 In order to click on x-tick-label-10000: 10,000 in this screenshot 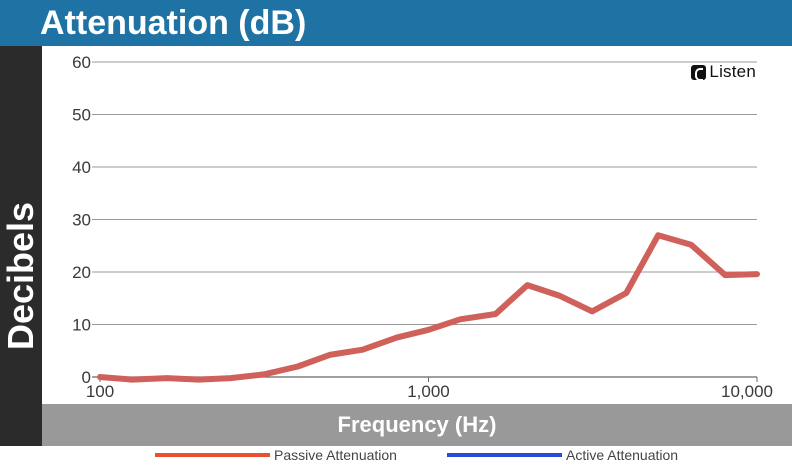, I will do `click(747, 391)`.